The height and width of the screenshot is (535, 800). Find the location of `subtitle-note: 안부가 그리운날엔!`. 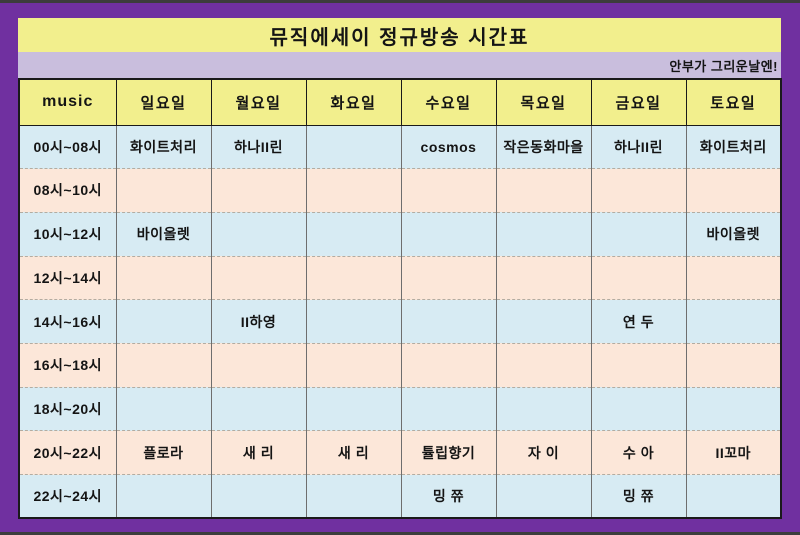

subtitle-note: 안부가 그리운날엔! is located at coordinates (399, 65).